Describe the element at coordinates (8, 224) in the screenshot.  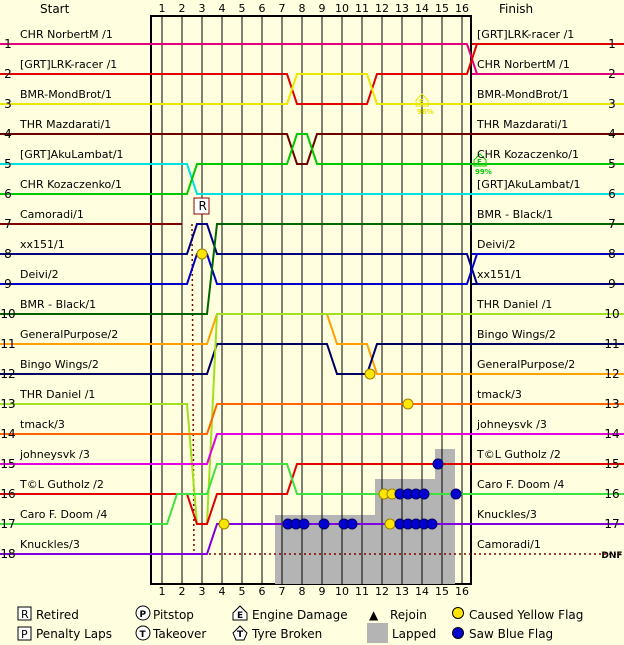
I see `start-position-number: 7` at that location.